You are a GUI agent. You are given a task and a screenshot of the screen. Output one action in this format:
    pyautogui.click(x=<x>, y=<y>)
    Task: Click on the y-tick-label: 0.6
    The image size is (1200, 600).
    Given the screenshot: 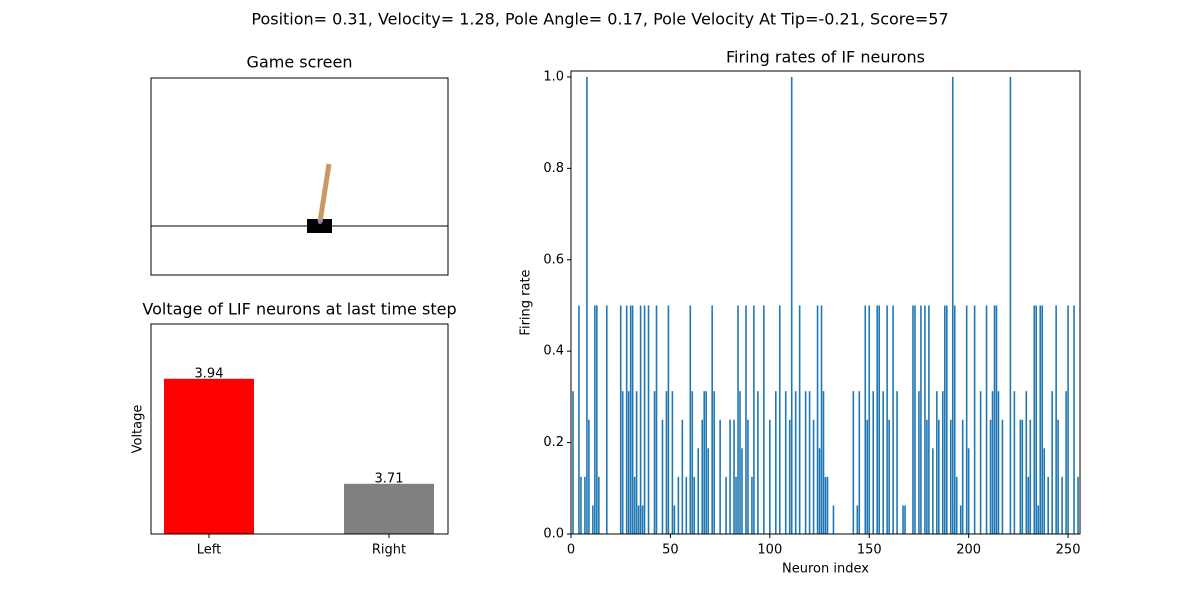 What is the action you would take?
    pyautogui.click(x=553, y=259)
    